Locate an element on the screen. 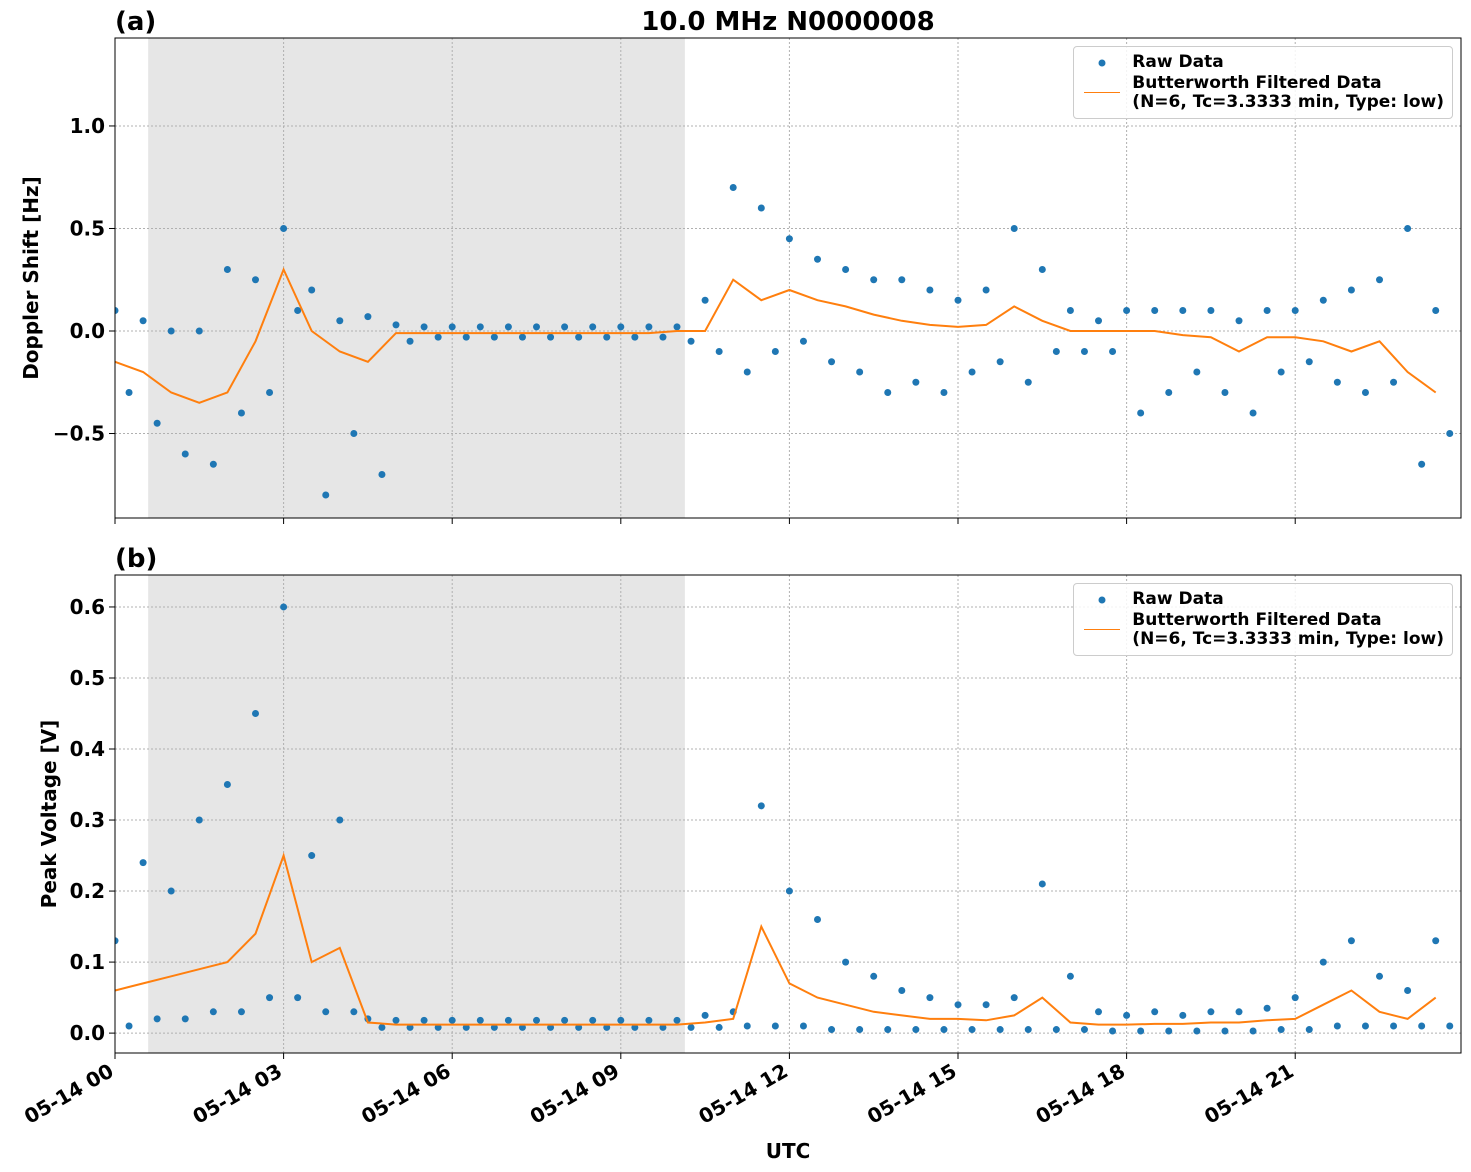 The width and height of the screenshot is (1471, 1172). y-tick-label: 0.5 is located at coordinates (87, 228).